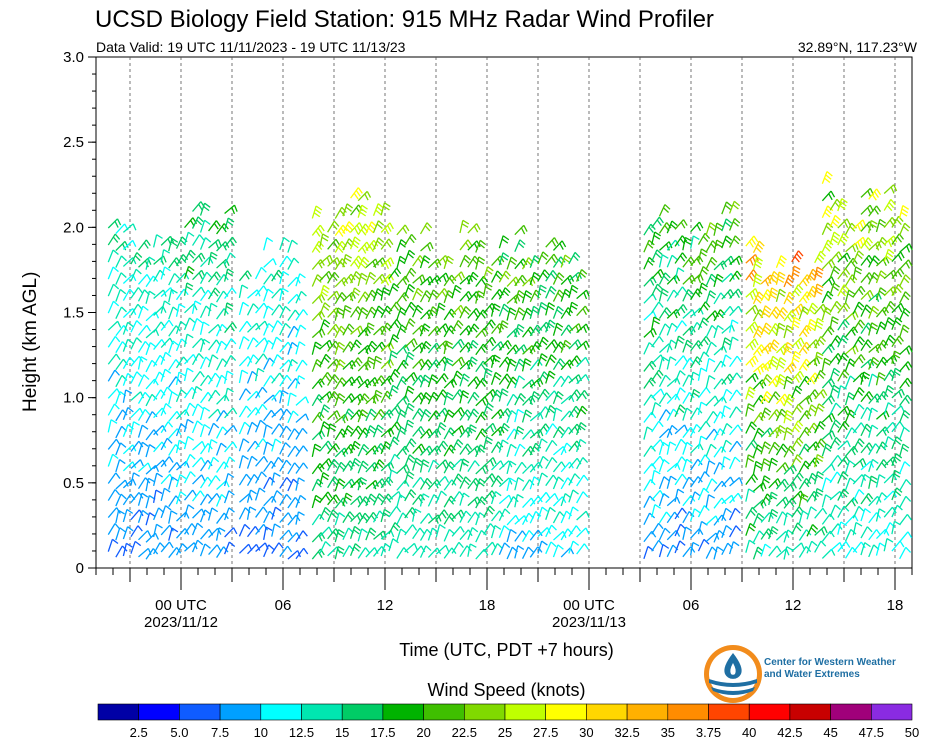 Image resolution: width=927 pixels, height=747 pixels. Describe the element at coordinates (688, 712) in the screenshot. I see `colorbar-swatch` at that location.